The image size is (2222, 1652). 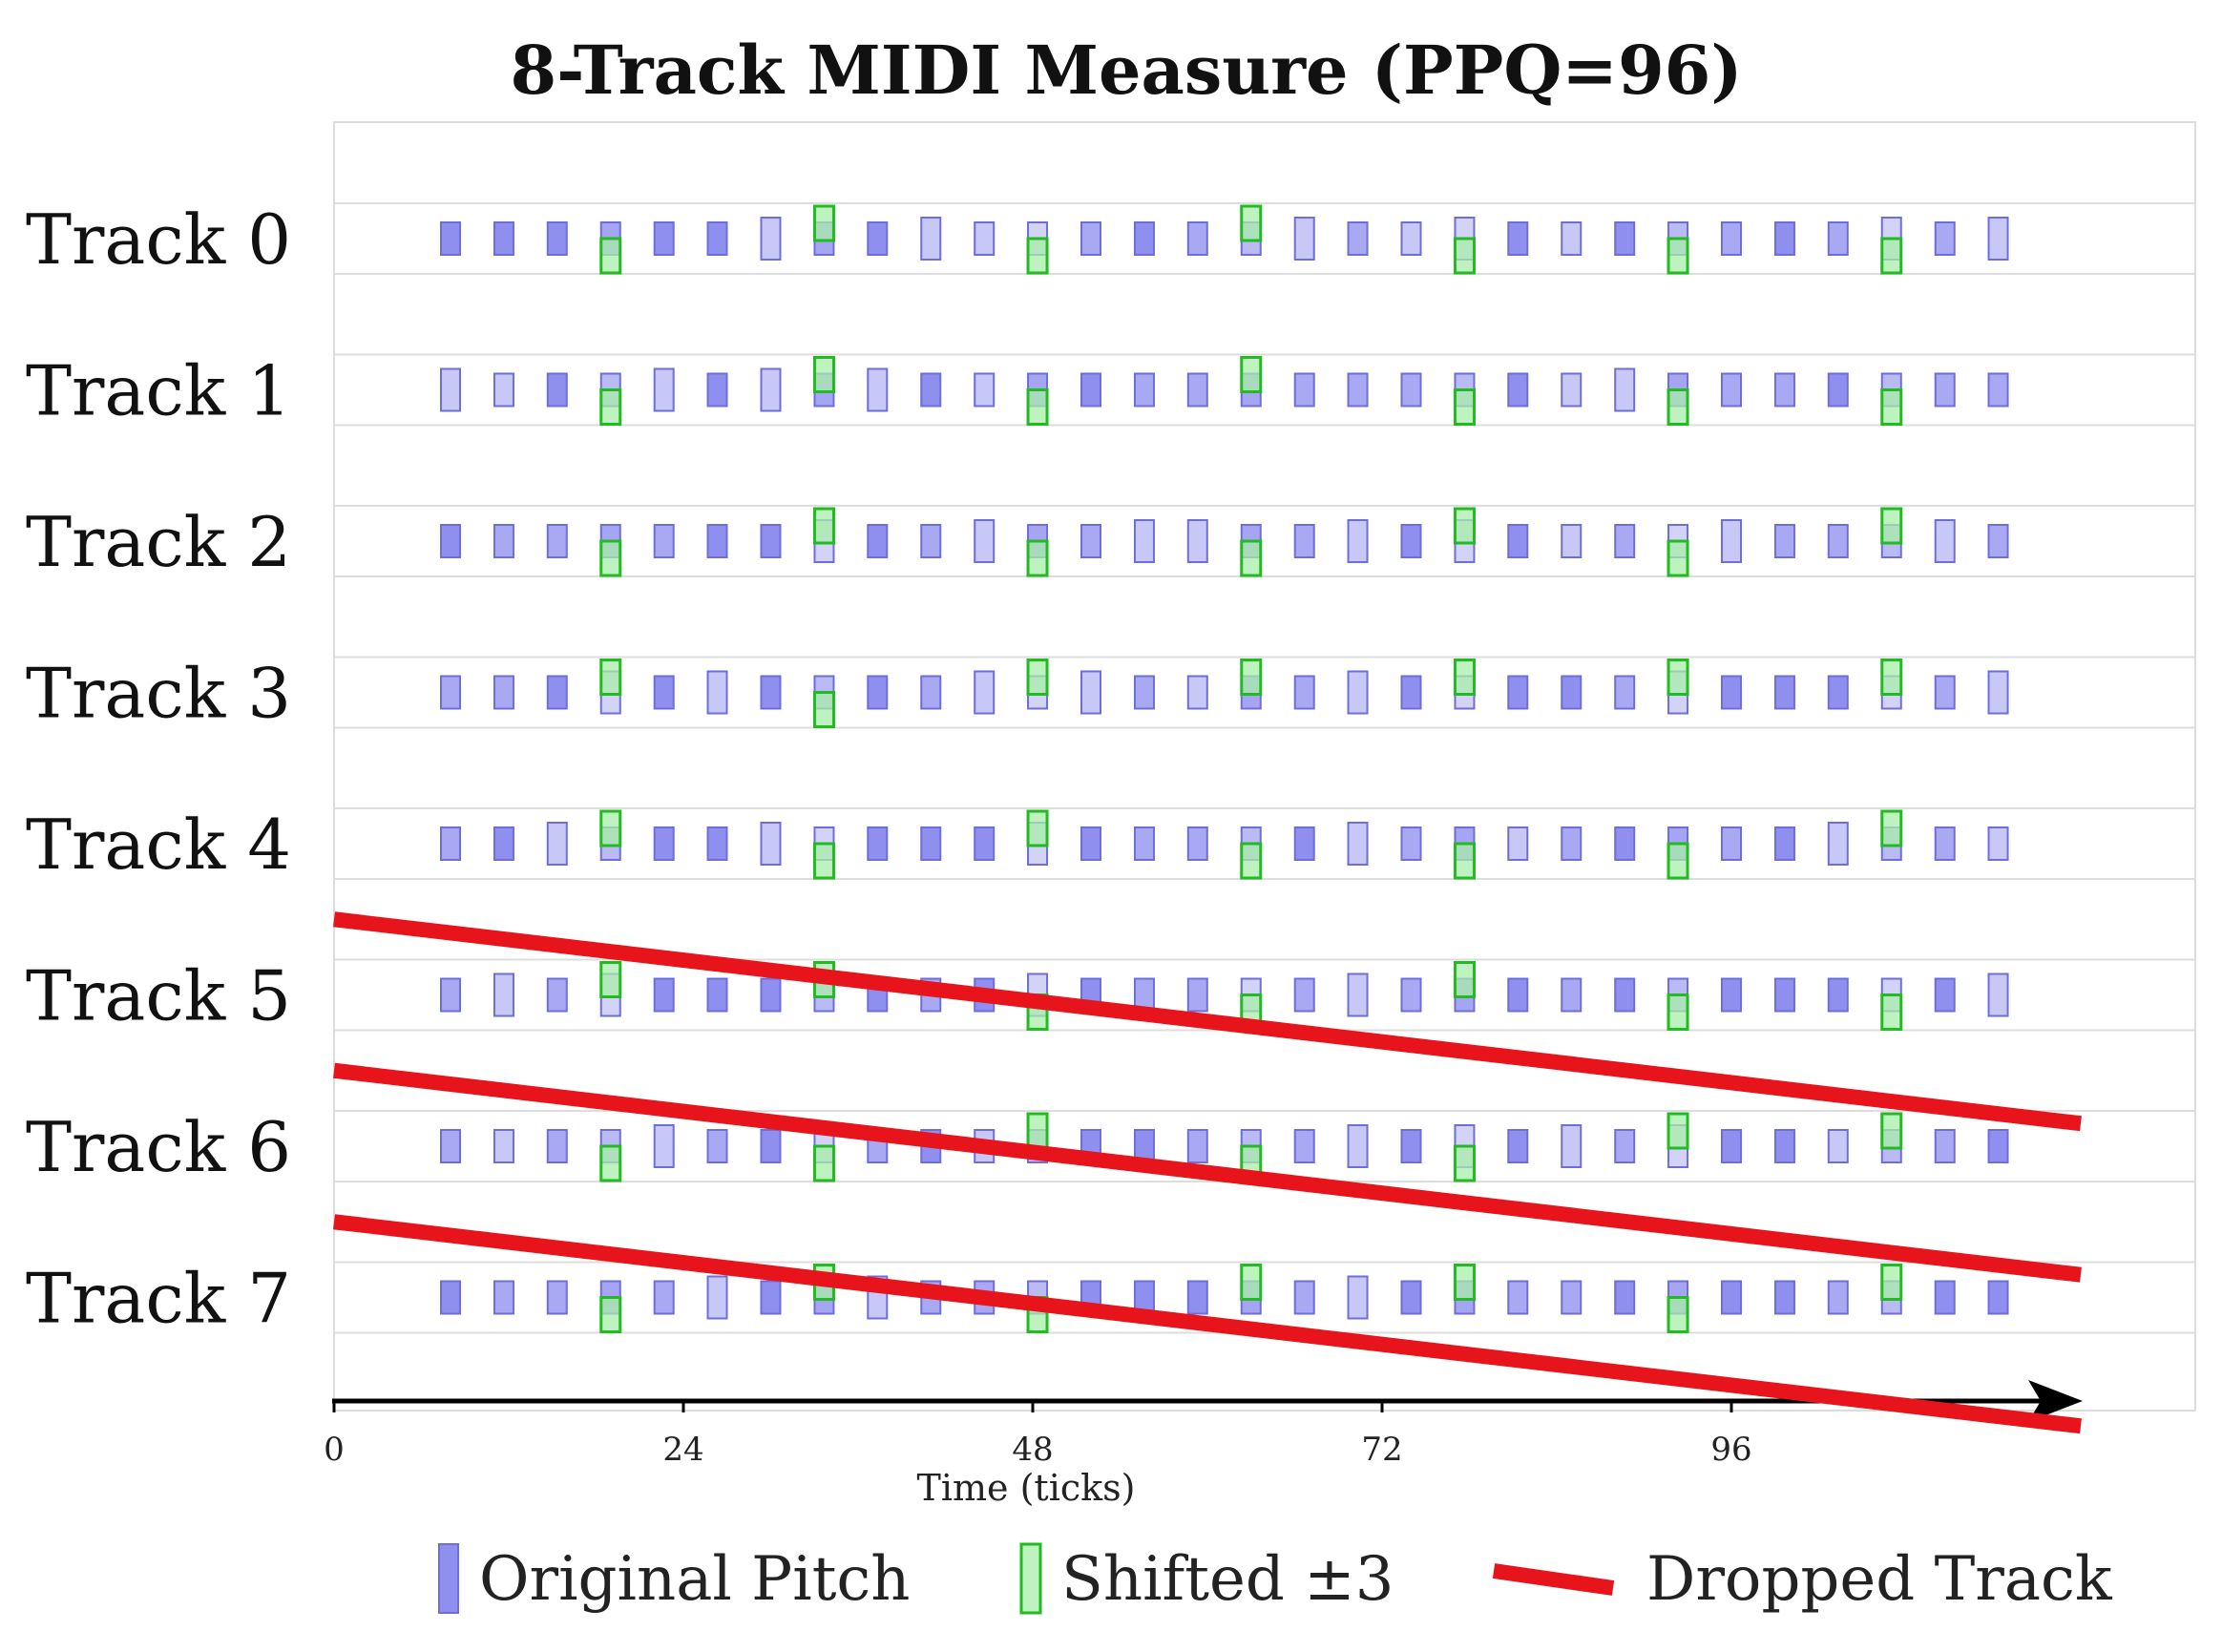 I want to click on x-axis-label: Time (ticks), so click(x=1026, y=1488).